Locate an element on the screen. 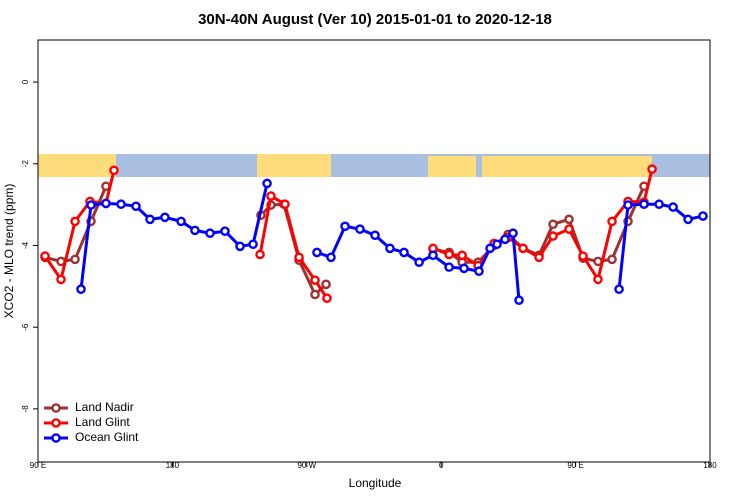 The width and height of the screenshot is (750, 500). legend-label: Land Nadir is located at coordinates (104, 407).